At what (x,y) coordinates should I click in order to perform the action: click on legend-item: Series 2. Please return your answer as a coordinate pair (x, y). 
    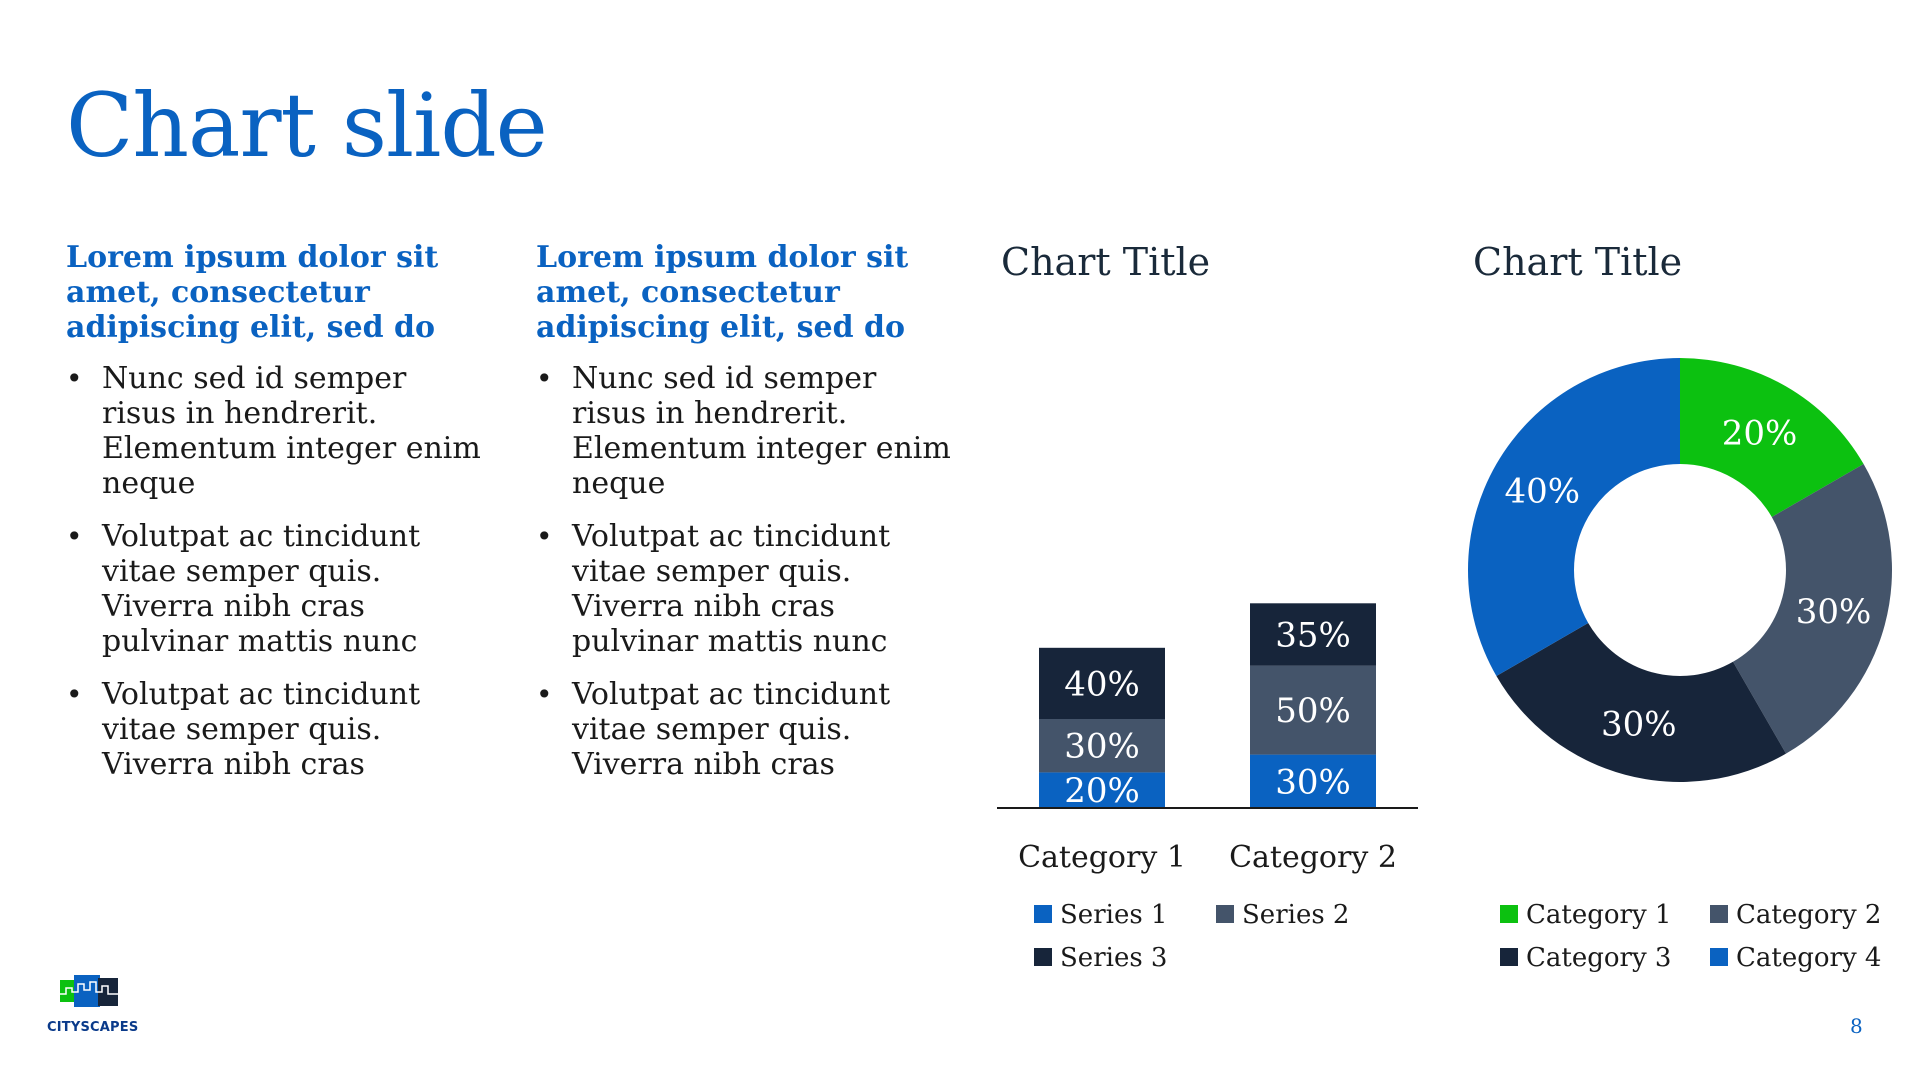
    Looking at the image, I should click on (1282, 915).